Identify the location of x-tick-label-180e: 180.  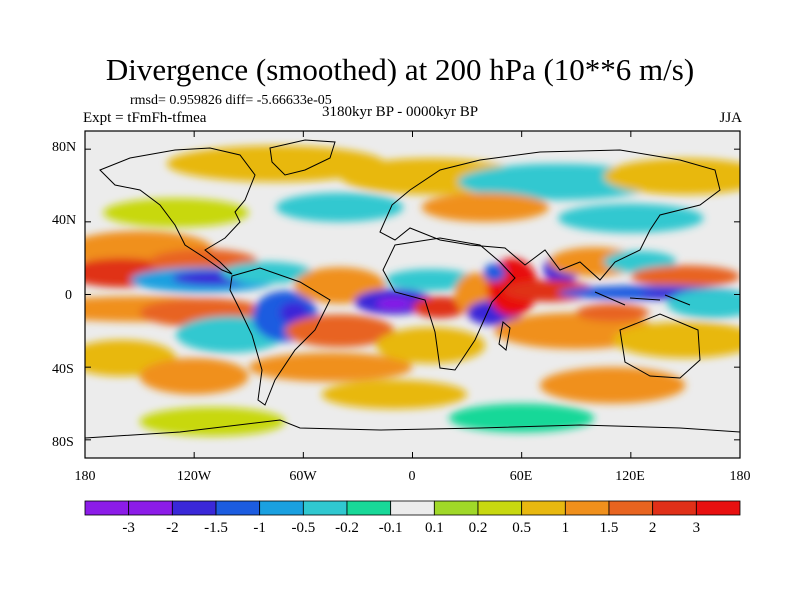
(740, 476).